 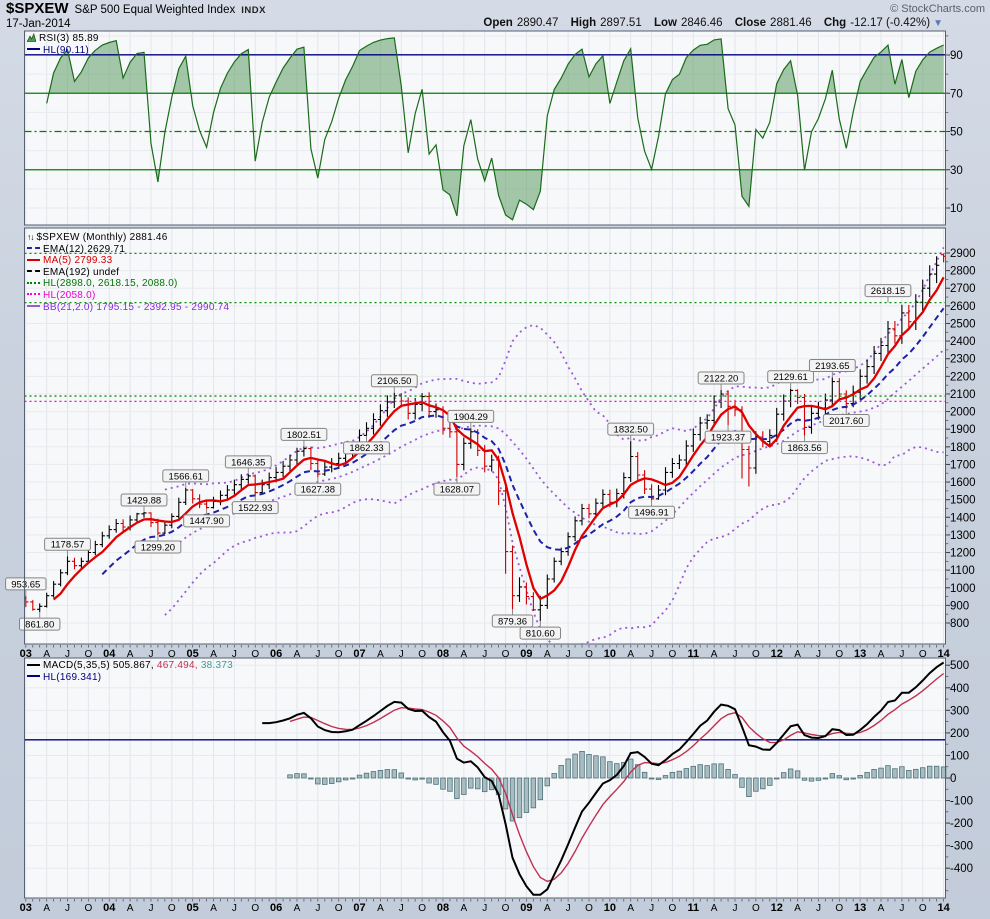 I want to click on svg-text: 1904.29, so click(x=471, y=417).